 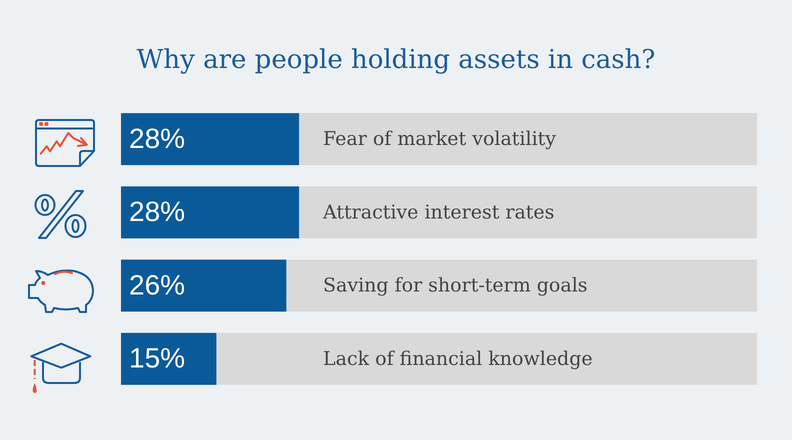 I want to click on y-tick-label: Lack of financial knowledge, so click(x=458, y=359).